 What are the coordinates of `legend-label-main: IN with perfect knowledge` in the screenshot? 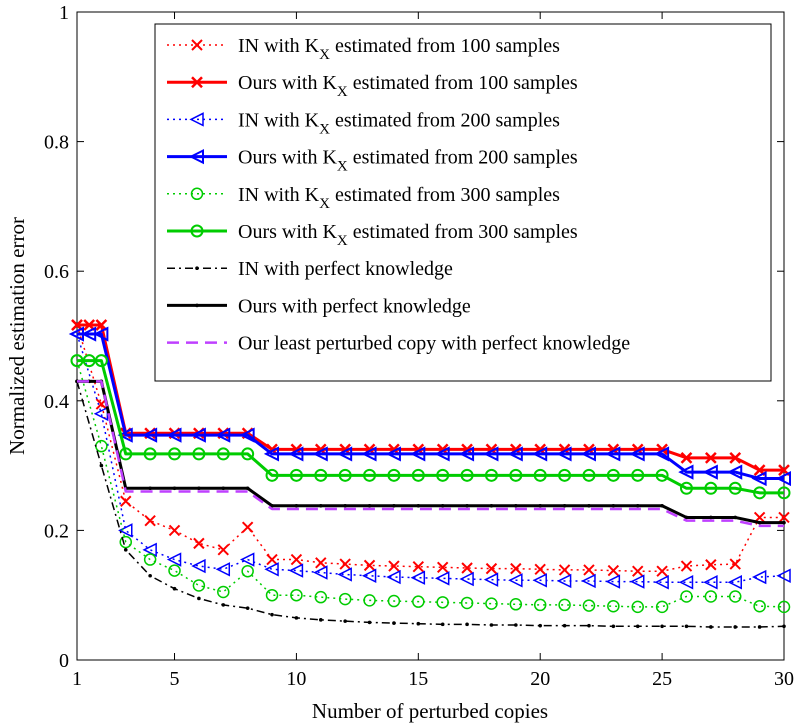 It's located at (345, 269).